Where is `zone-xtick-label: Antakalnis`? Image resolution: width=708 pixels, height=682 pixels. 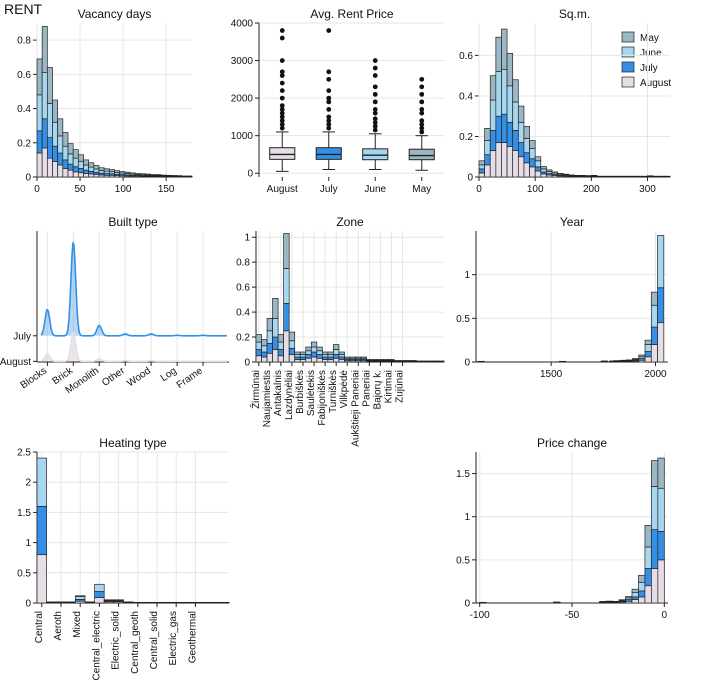 zone-xtick-label: Antakalnis is located at coordinates (278, 393).